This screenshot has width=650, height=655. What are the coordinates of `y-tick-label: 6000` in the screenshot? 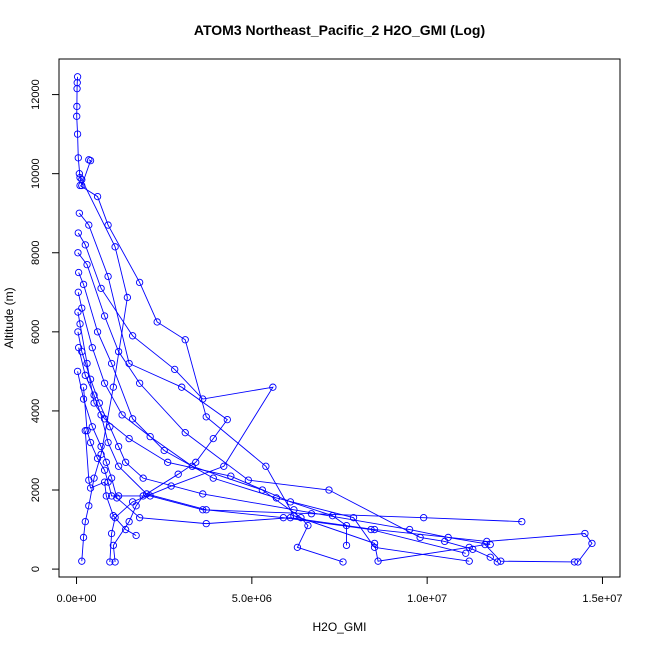 It's located at (36, 332).